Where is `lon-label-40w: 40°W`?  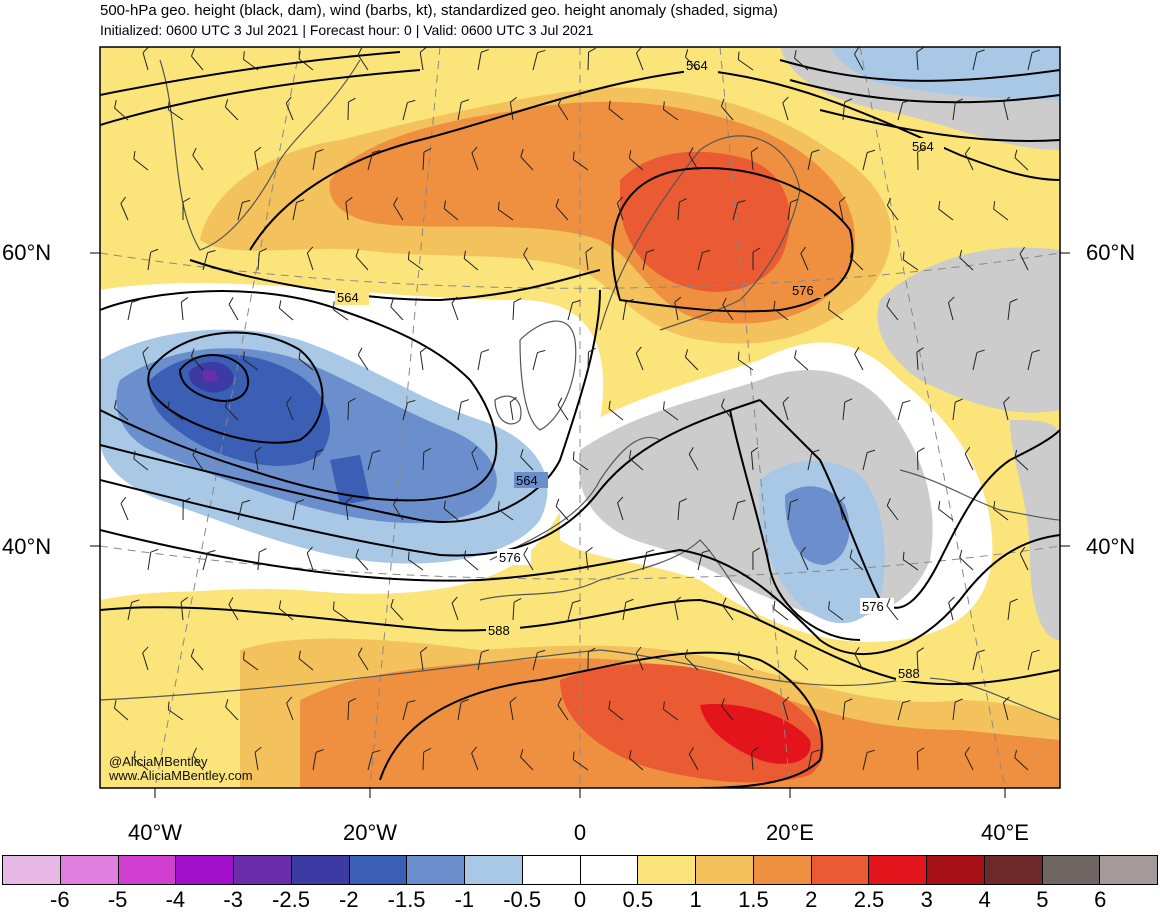
lon-label-40w: 40°W is located at coordinates (155, 833).